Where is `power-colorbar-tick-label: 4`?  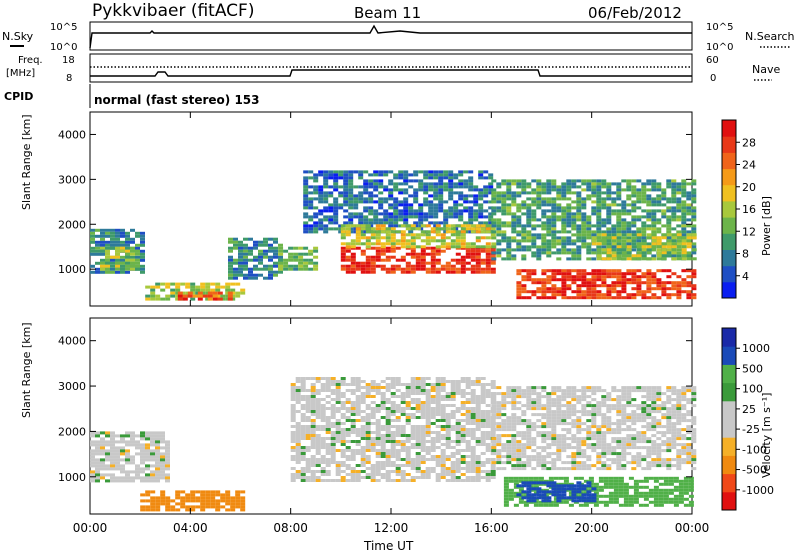
power-colorbar-tick-label: 4 is located at coordinates (745, 276).